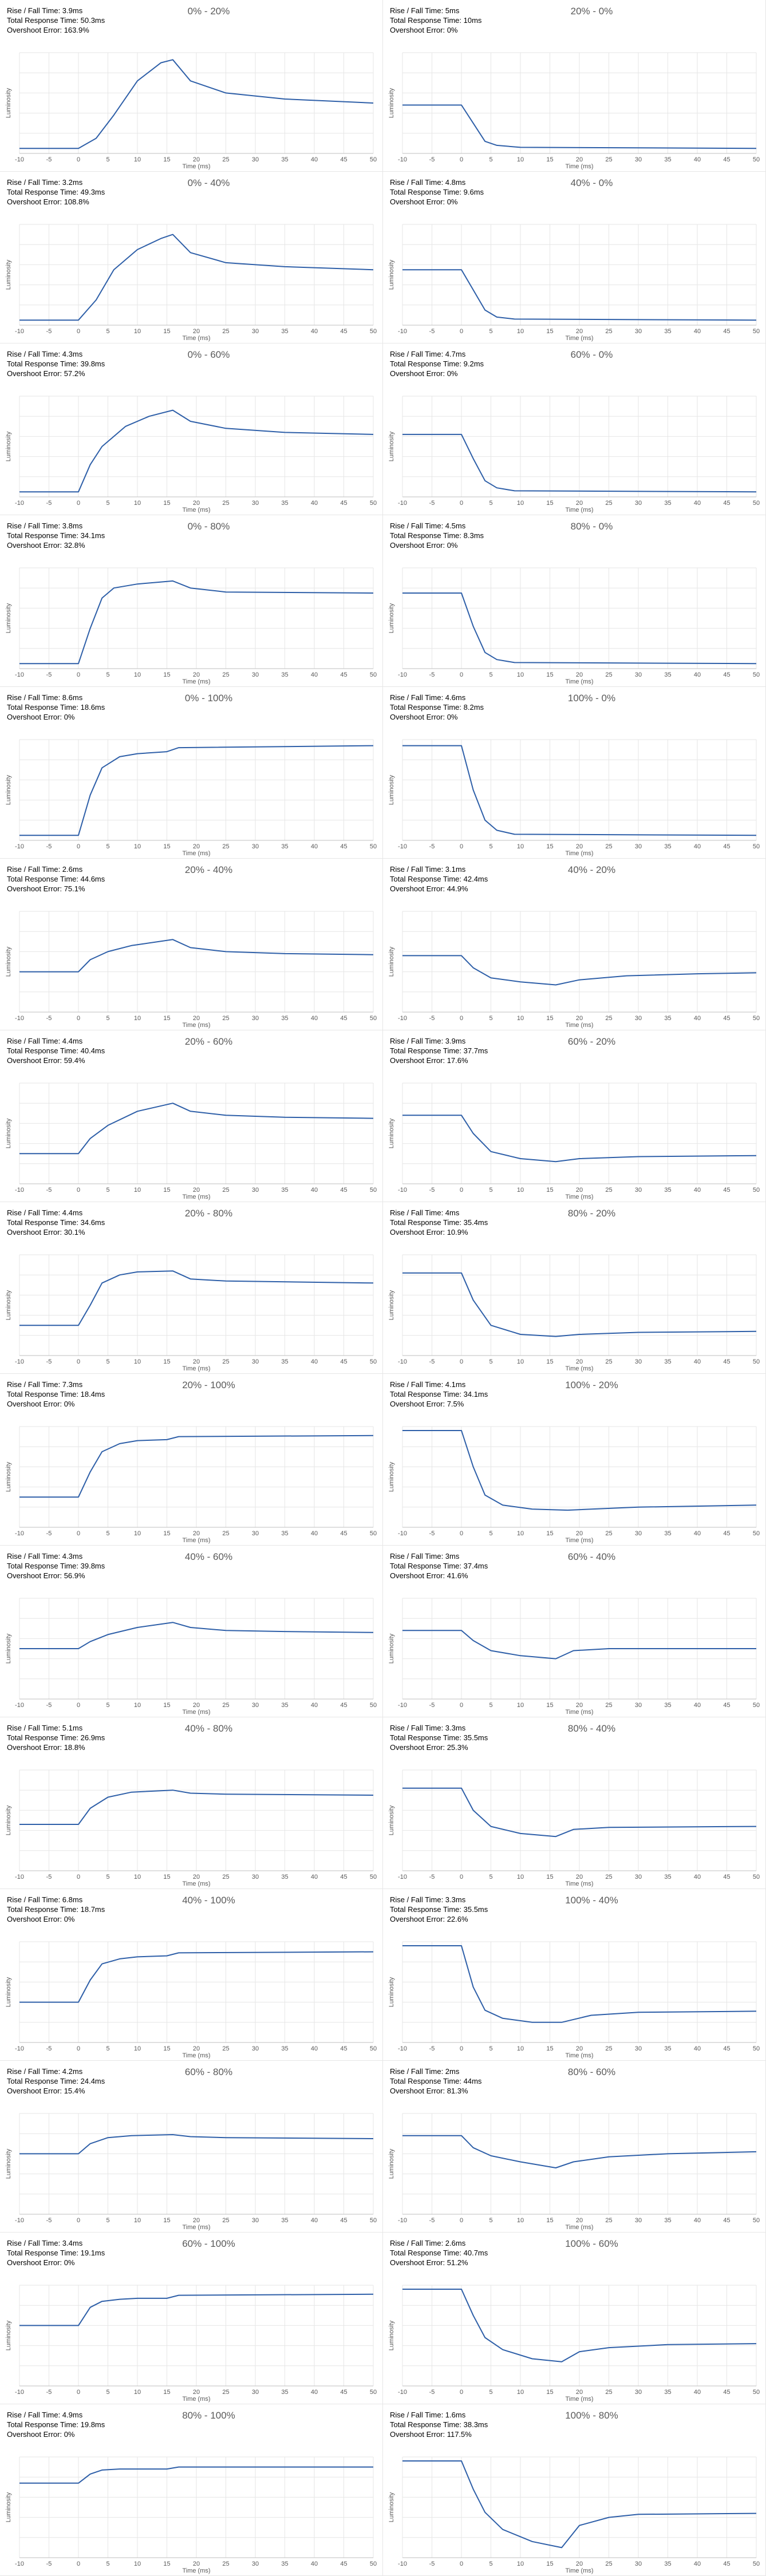  Describe the element at coordinates (45, 869) in the screenshot. I see `rise-fall-time: Rise / Fall Time: 2.6ms` at that location.